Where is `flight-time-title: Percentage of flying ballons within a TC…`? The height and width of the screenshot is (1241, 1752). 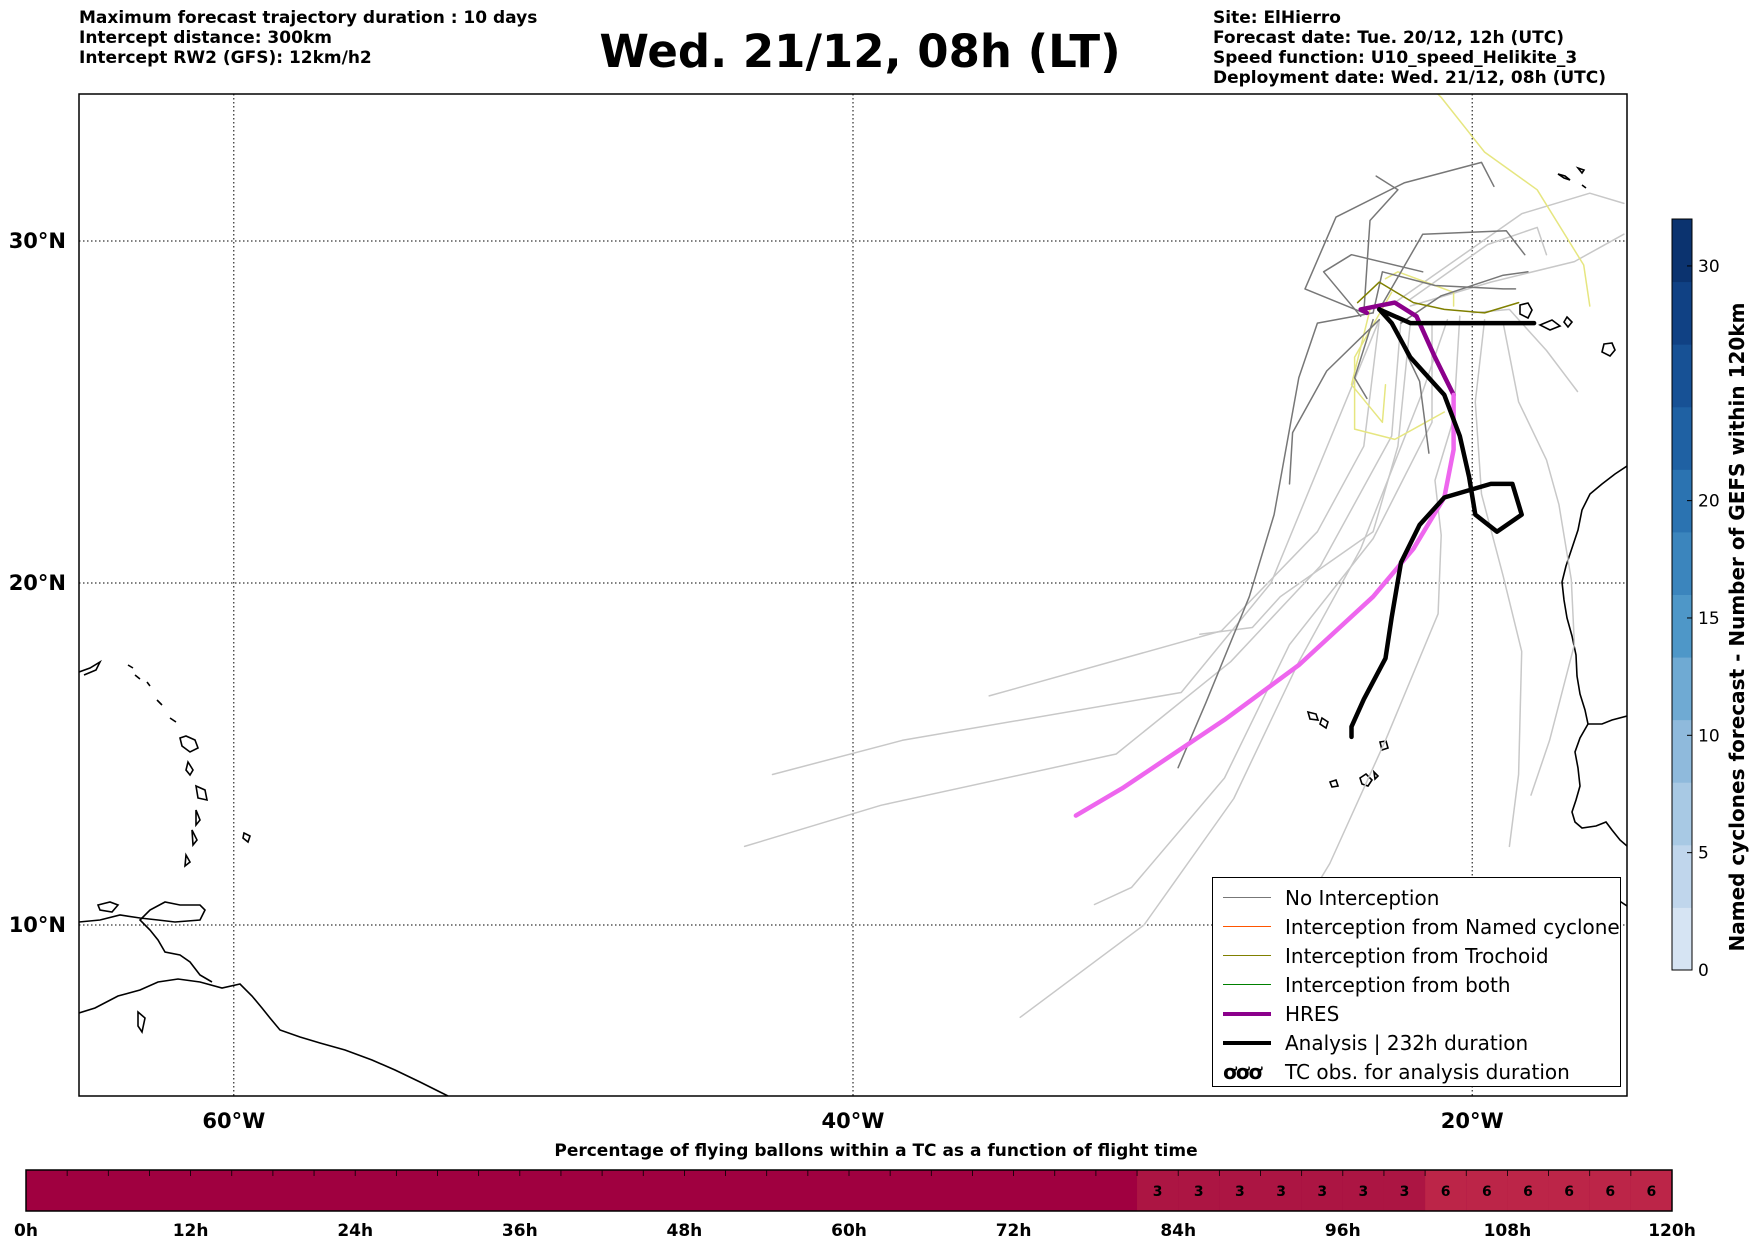 flight-time-title: Percentage of flying ballons within a TC… is located at coordinates (876, 1151).